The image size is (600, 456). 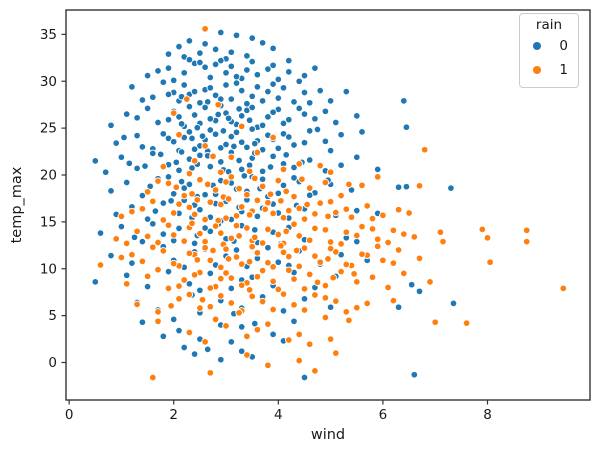 What do you see at coordinates (48, 82) in the screenshot?
I see `y-tick-label: 30` at bounding box center [48, 82].